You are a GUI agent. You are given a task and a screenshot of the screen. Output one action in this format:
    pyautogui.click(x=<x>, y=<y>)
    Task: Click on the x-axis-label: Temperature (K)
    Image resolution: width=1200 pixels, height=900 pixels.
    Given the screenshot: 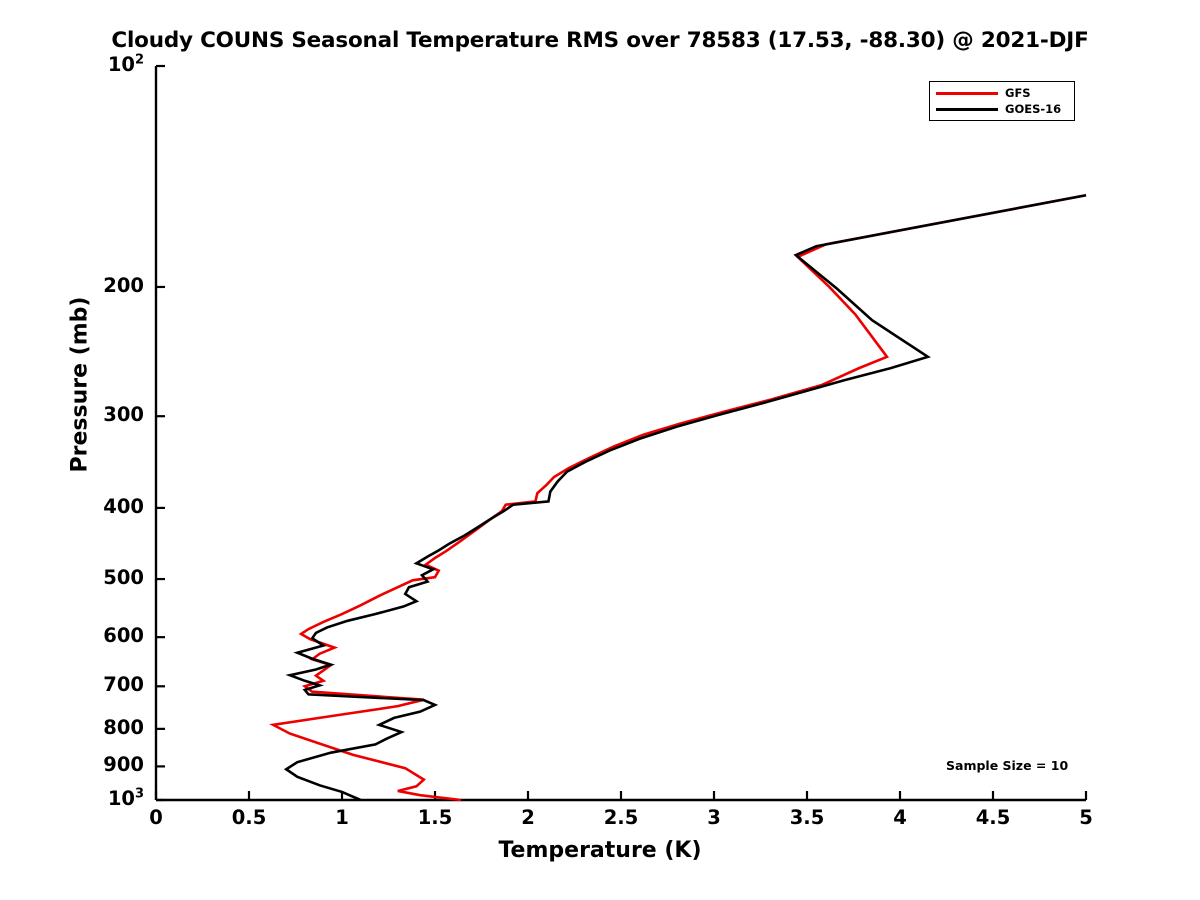 What is the action you would take?
    pyautogui.click(x=600, y=850)
    